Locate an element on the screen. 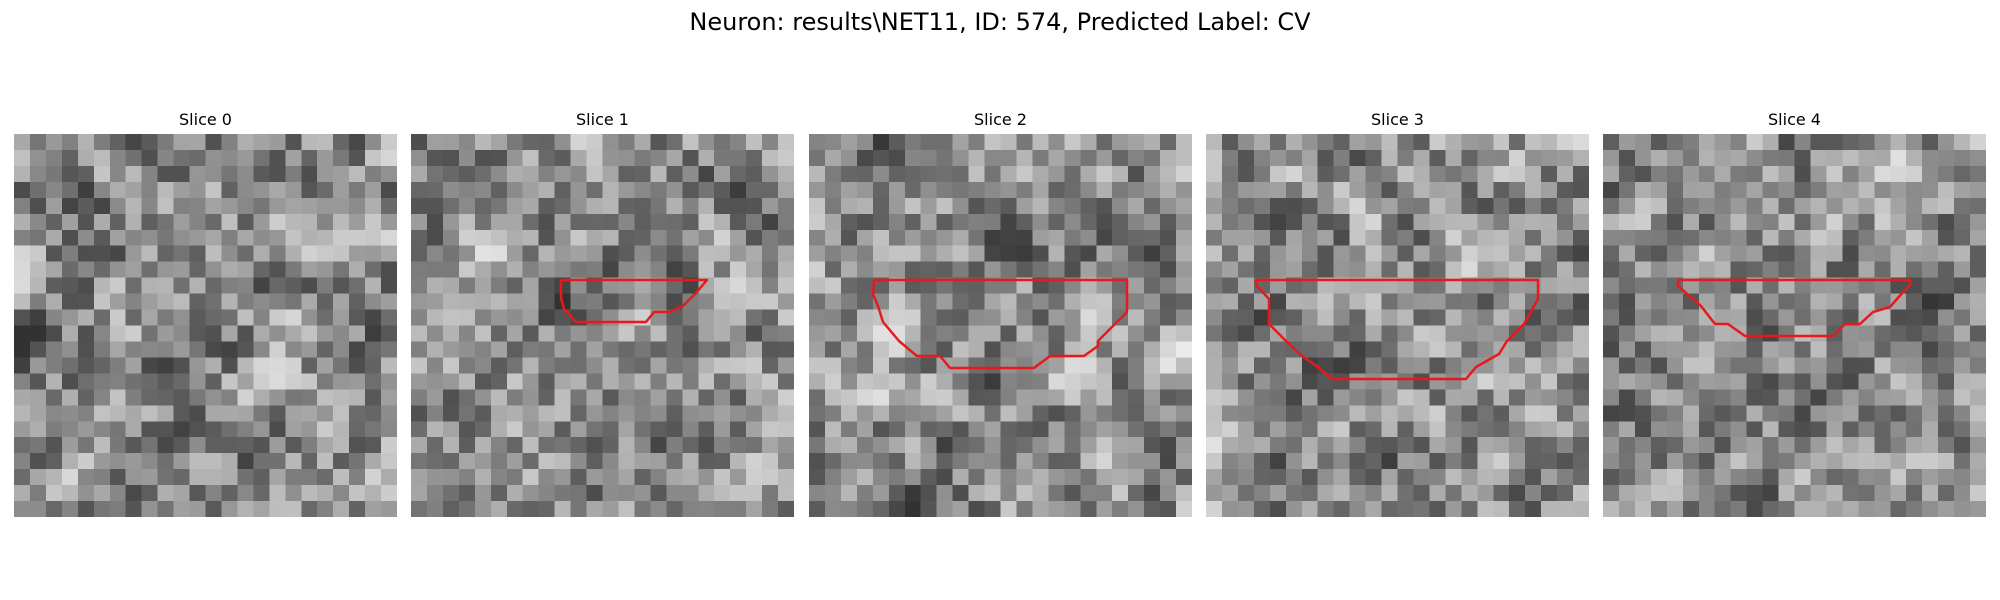 This screenshot has width=2000, height=600. slice-panel-2: Slice 2 is located at coordinates (1000, 312).